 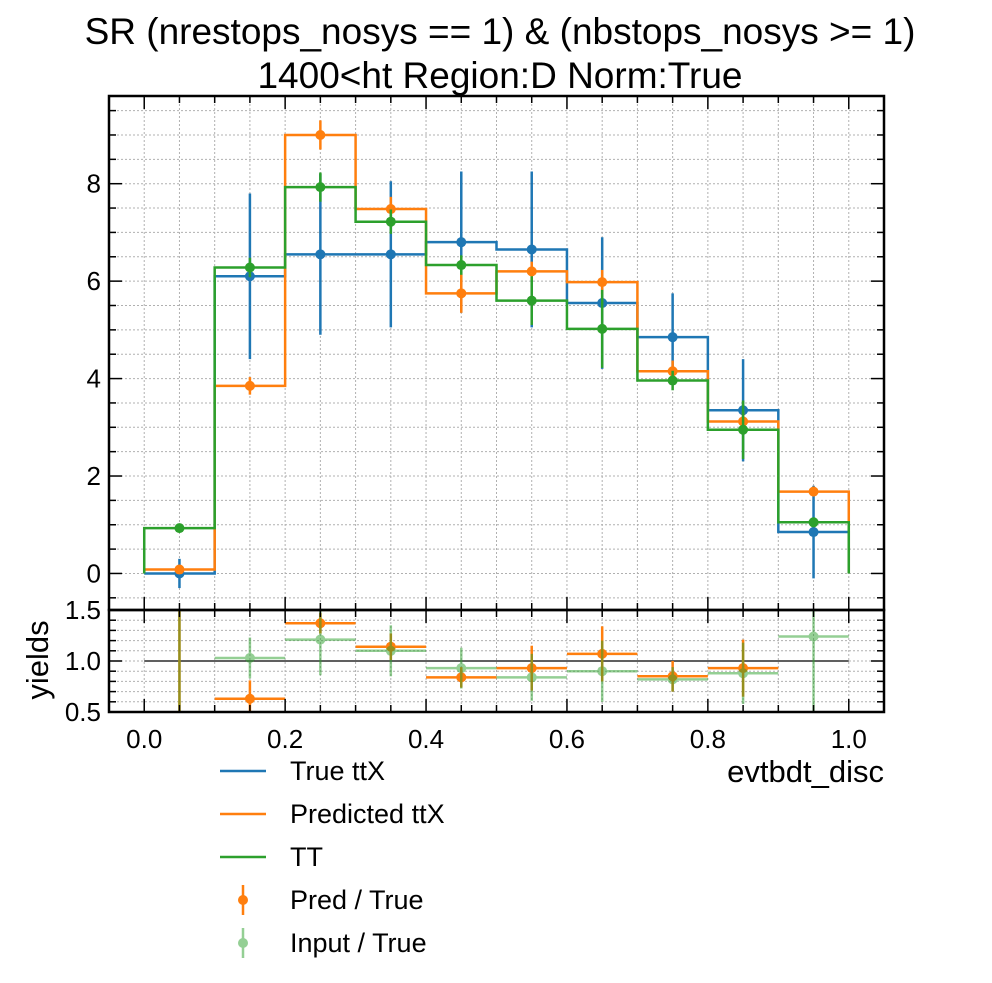 What do you see at coordinates (805, 771) in the screenshot?
I see `x-axis-label: evtbdt_disc` at bounding box center [805, 771].